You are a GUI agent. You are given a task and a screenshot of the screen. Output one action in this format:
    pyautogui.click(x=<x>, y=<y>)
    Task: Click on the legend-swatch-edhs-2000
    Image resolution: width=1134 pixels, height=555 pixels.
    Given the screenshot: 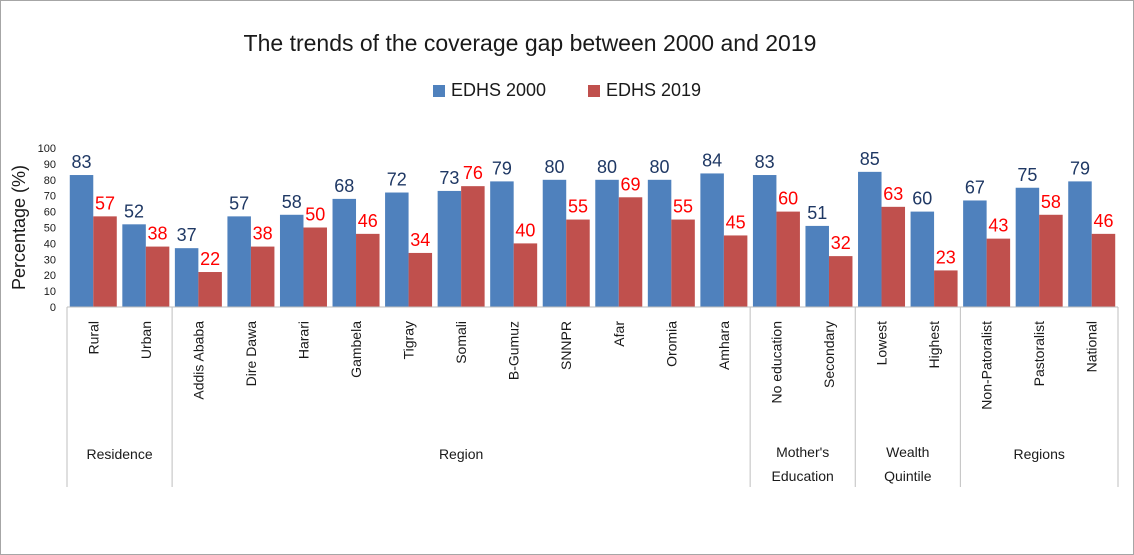 What is the action you would take?
    pyautogui.click(x=438, y=90)
    